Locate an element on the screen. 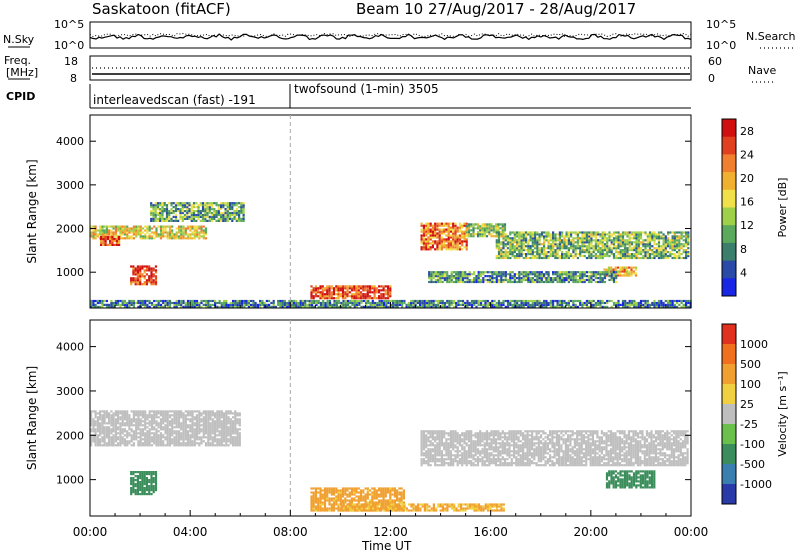 The width and height of the screenshot is (800, 554). power-feature is located at coordinates (144, 275).